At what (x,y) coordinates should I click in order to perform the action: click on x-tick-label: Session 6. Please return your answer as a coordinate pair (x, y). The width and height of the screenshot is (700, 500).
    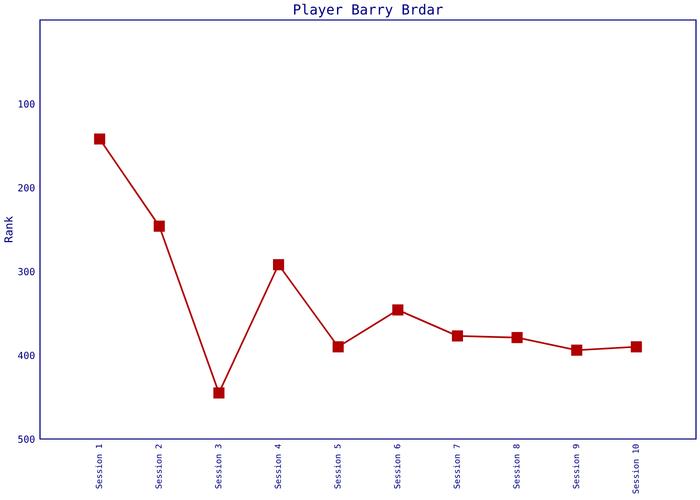
    Looking at the image, I should click on (397, 466).